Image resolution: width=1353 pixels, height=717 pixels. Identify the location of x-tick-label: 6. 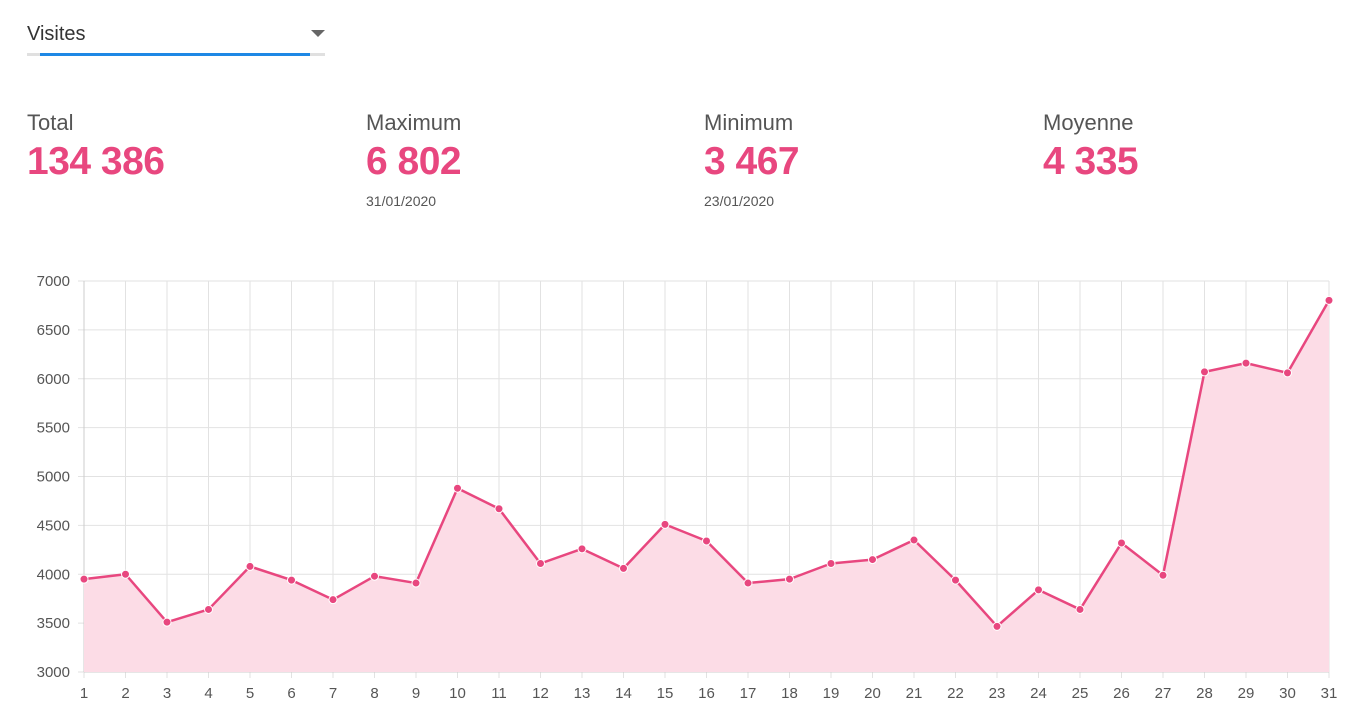
(291, 693).